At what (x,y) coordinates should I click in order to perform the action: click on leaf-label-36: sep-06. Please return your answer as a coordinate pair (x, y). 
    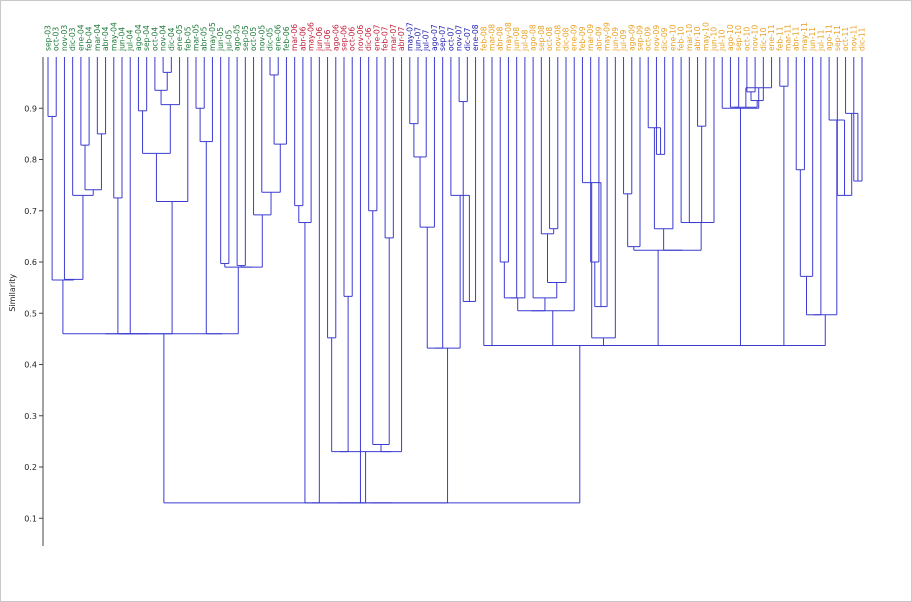
    Looking at the image, I should click on (344, 38).